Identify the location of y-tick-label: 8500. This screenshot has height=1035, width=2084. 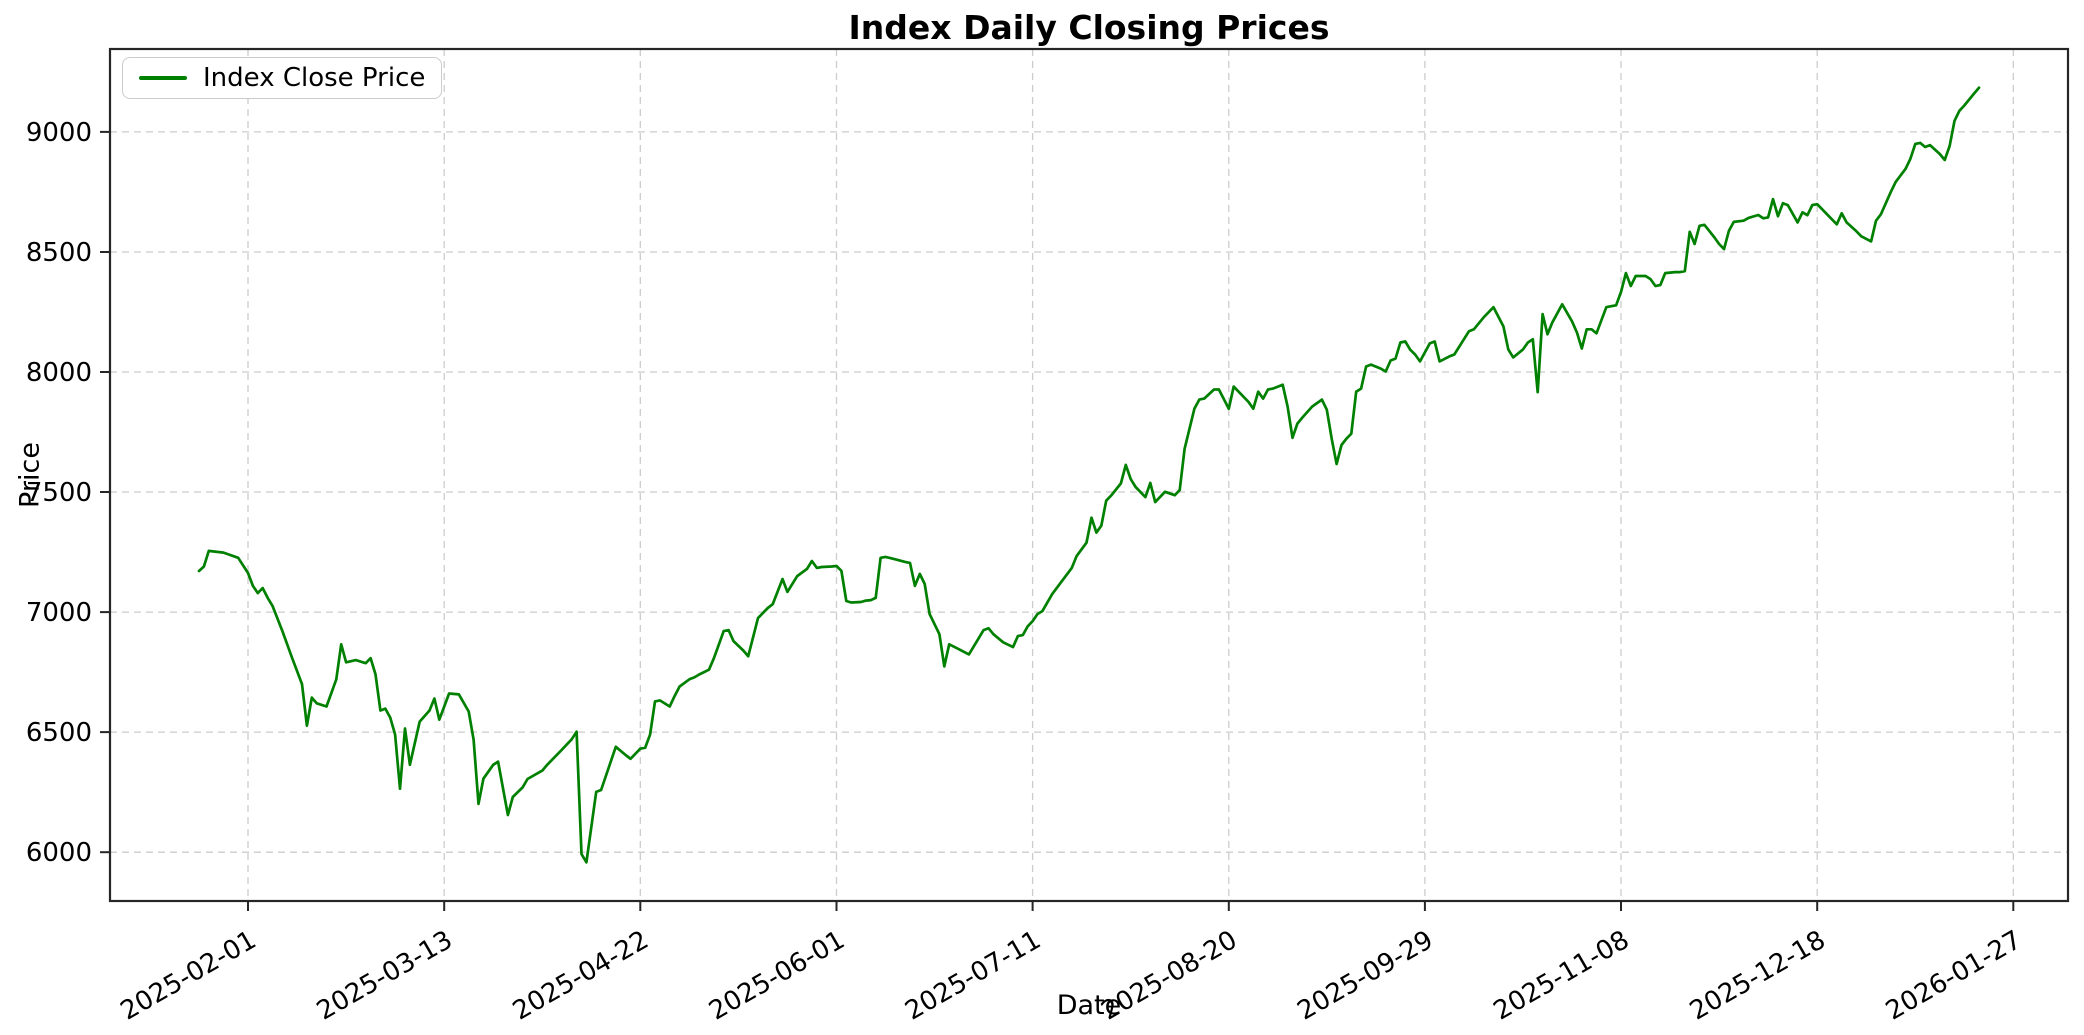
(59, 253).